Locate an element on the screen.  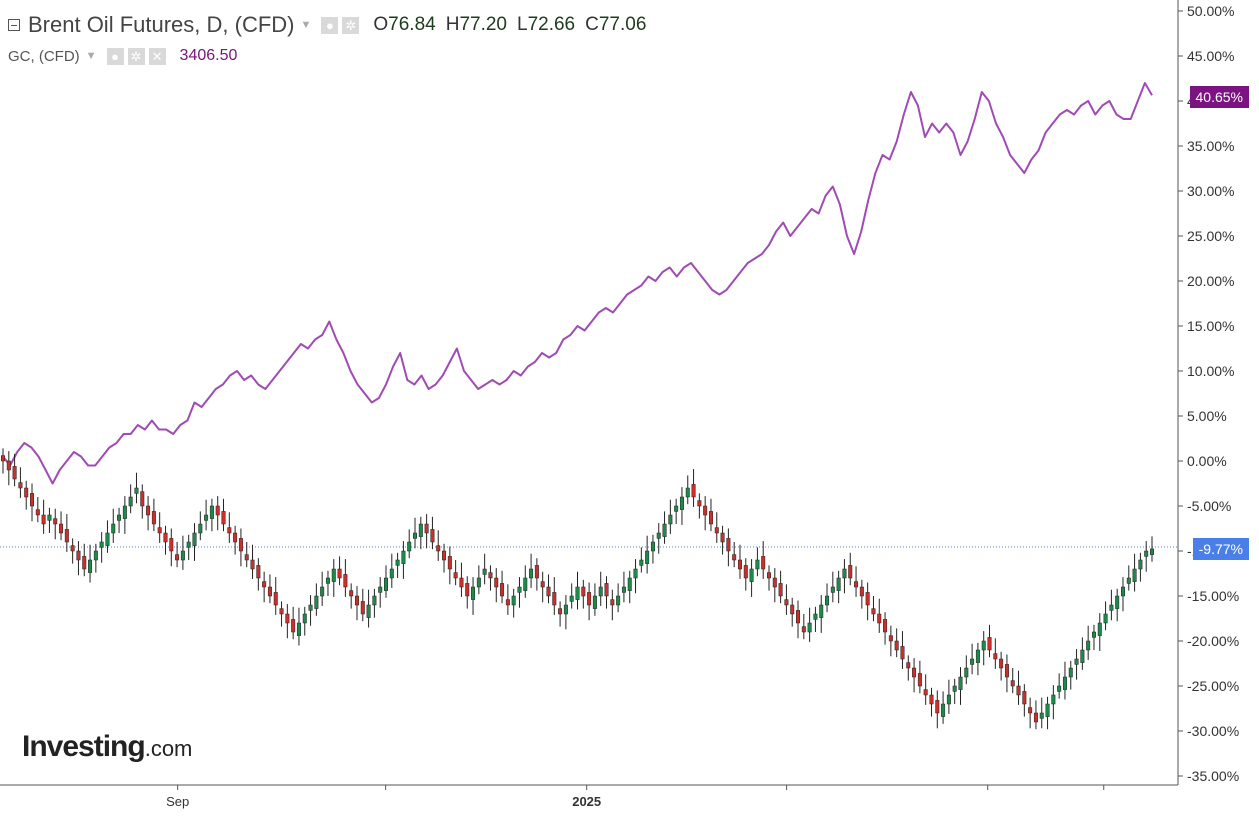
y-tick-label: 30.00% is located at coordinates (1210, 191).